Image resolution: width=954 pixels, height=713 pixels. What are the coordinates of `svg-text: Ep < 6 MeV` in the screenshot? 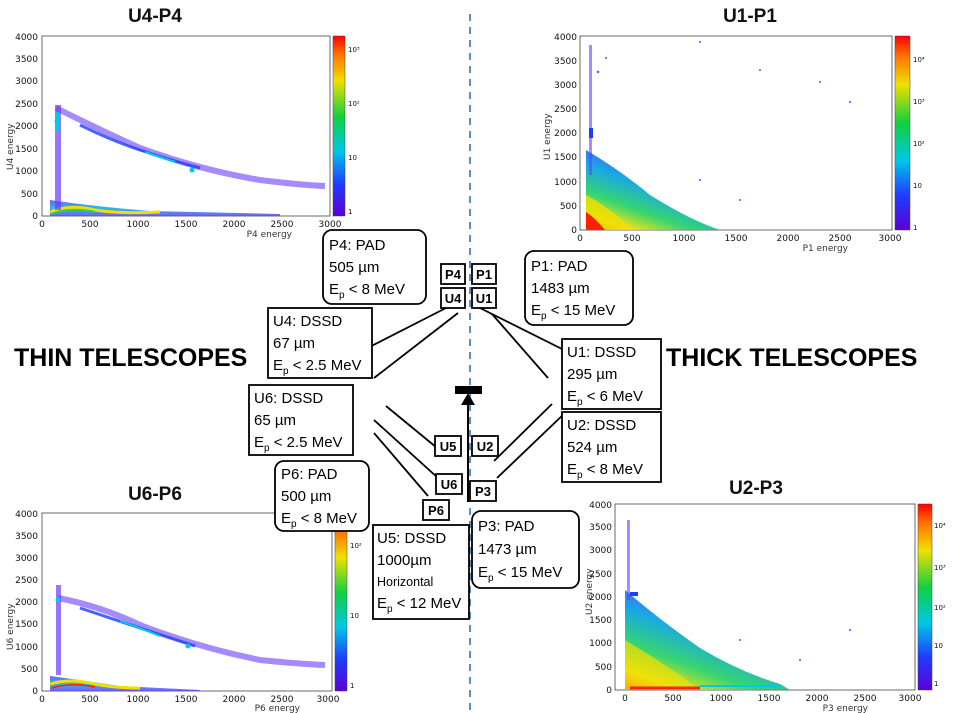 It's located at (605, 398).